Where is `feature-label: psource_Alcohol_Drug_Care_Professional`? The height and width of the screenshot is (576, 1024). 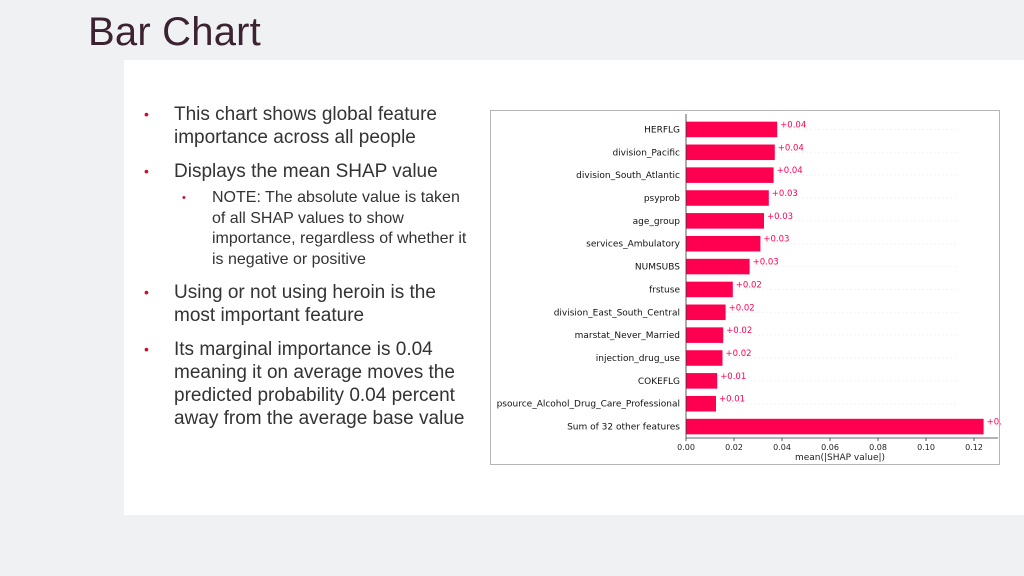
feature-label: psource_Alcohol_Drug_Care_Professional is located at coordinates (588, 405).